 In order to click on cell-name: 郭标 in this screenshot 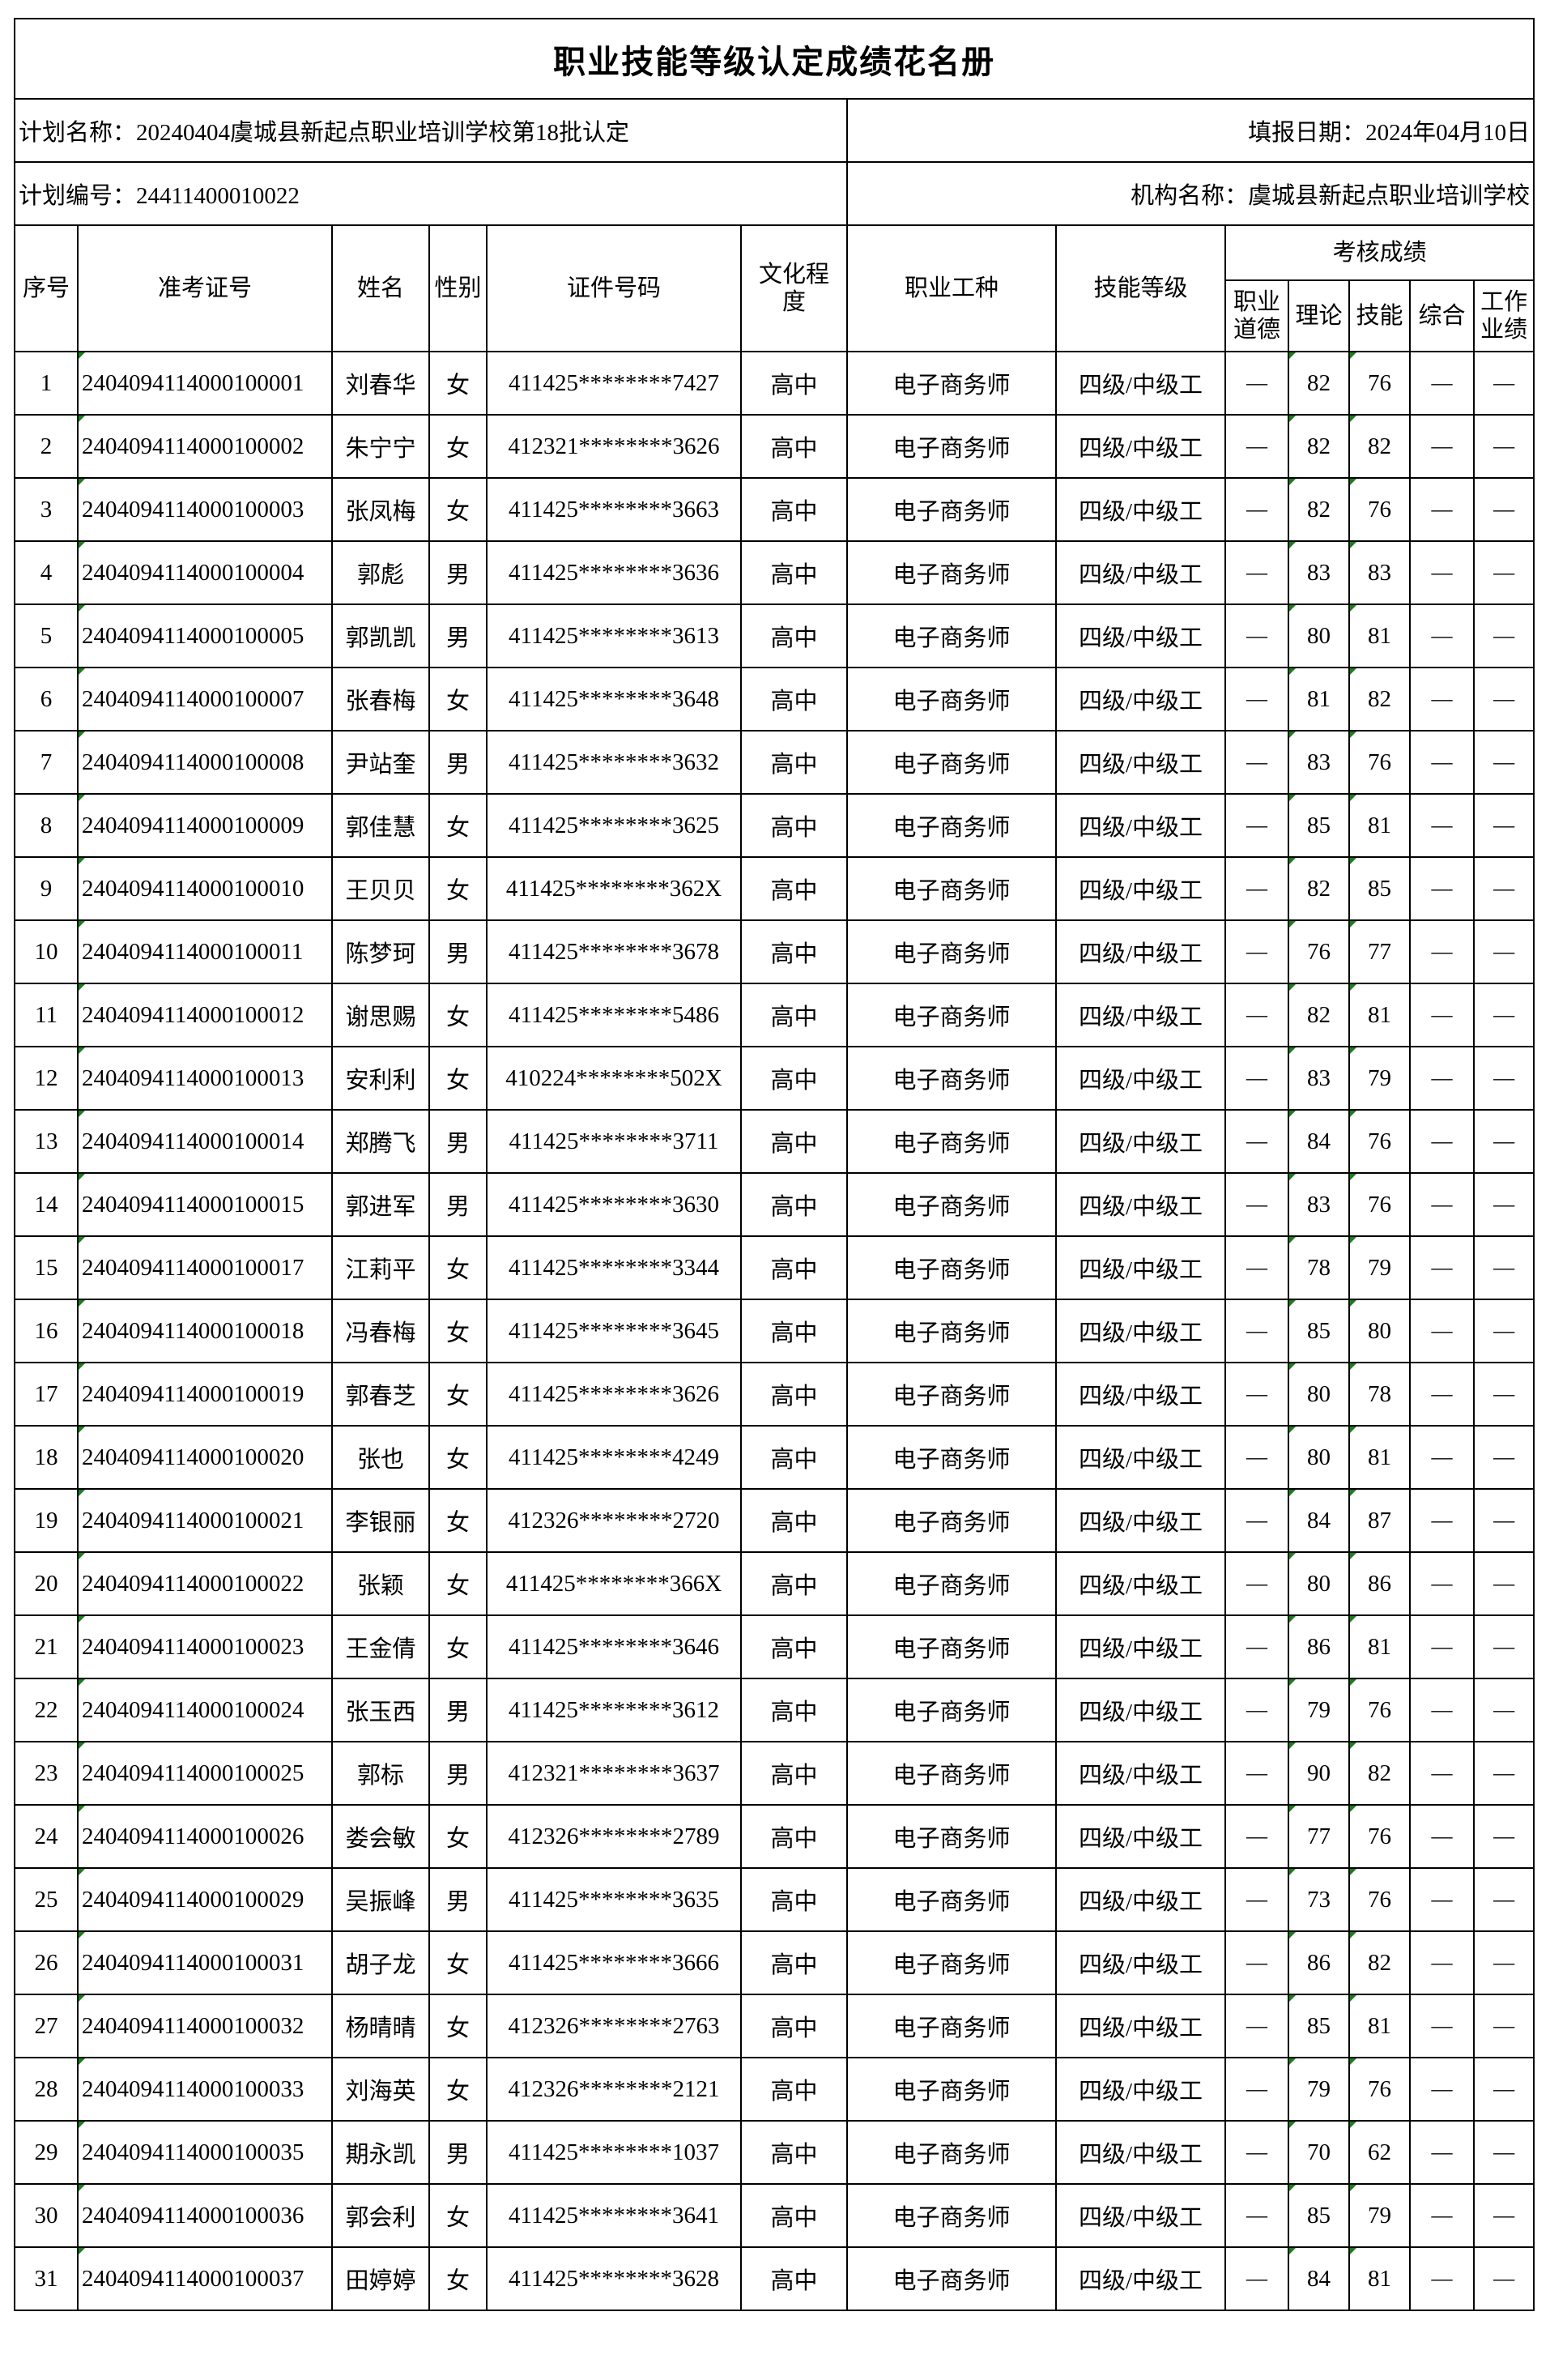, I will do `click(380, 1773)`.